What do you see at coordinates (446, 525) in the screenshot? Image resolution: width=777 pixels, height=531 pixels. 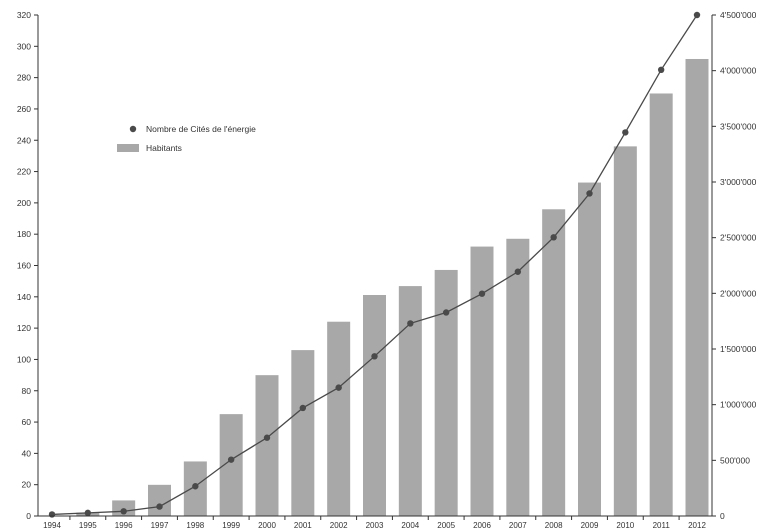 I see `x-tick-label: 2005` at bounding box center [446, 525].